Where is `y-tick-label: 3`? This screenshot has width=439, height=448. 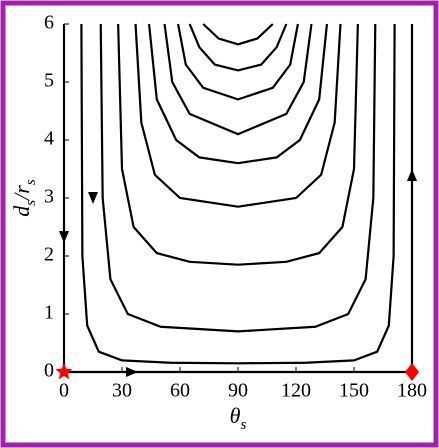
y-tick-label: 3 is located at coordinates (49, 197).